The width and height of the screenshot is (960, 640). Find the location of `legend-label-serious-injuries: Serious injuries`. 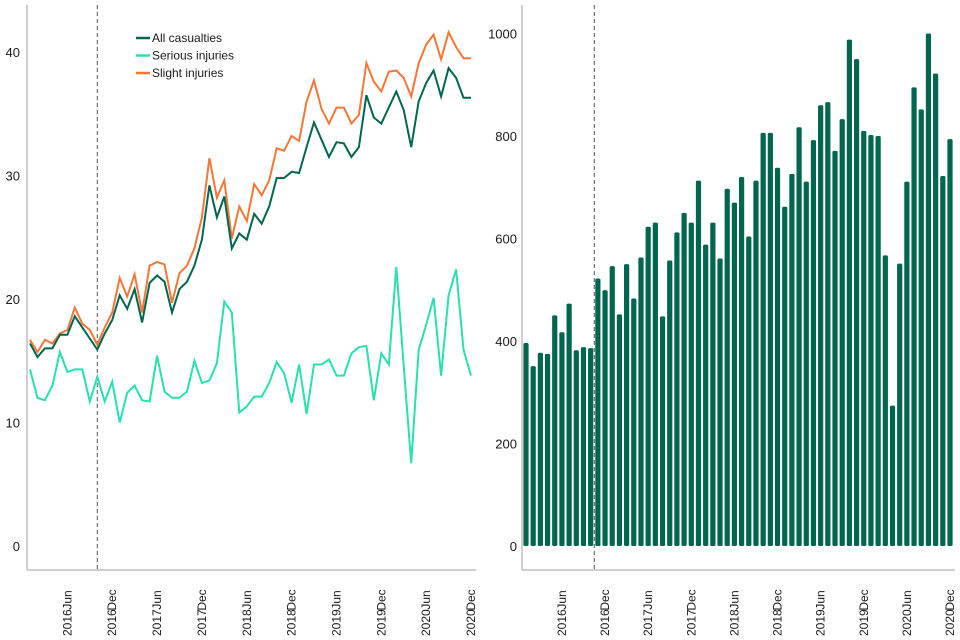

legend-label-serious-injuries: Serious injuries is located at coordinates (193, 56).